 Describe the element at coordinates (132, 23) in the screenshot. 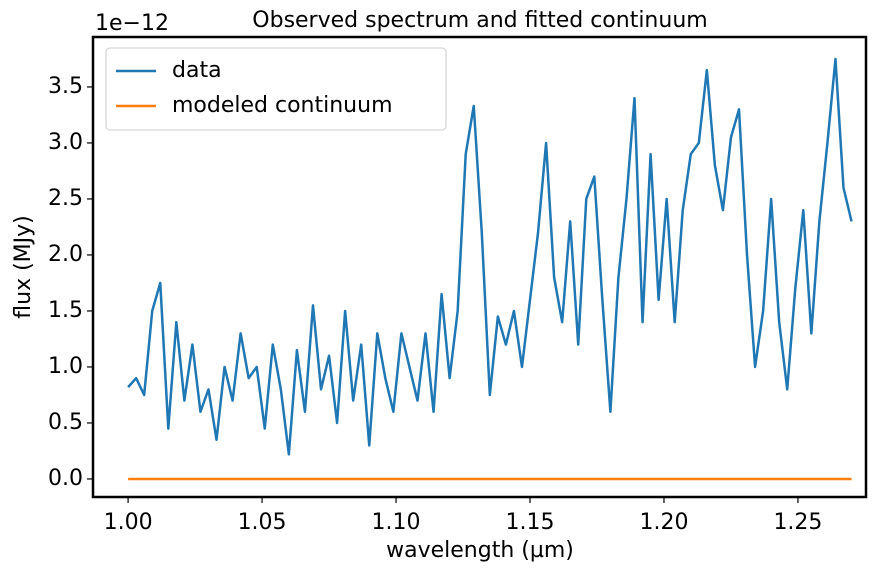

I see `y-offset-text: 1e−12` at that location.